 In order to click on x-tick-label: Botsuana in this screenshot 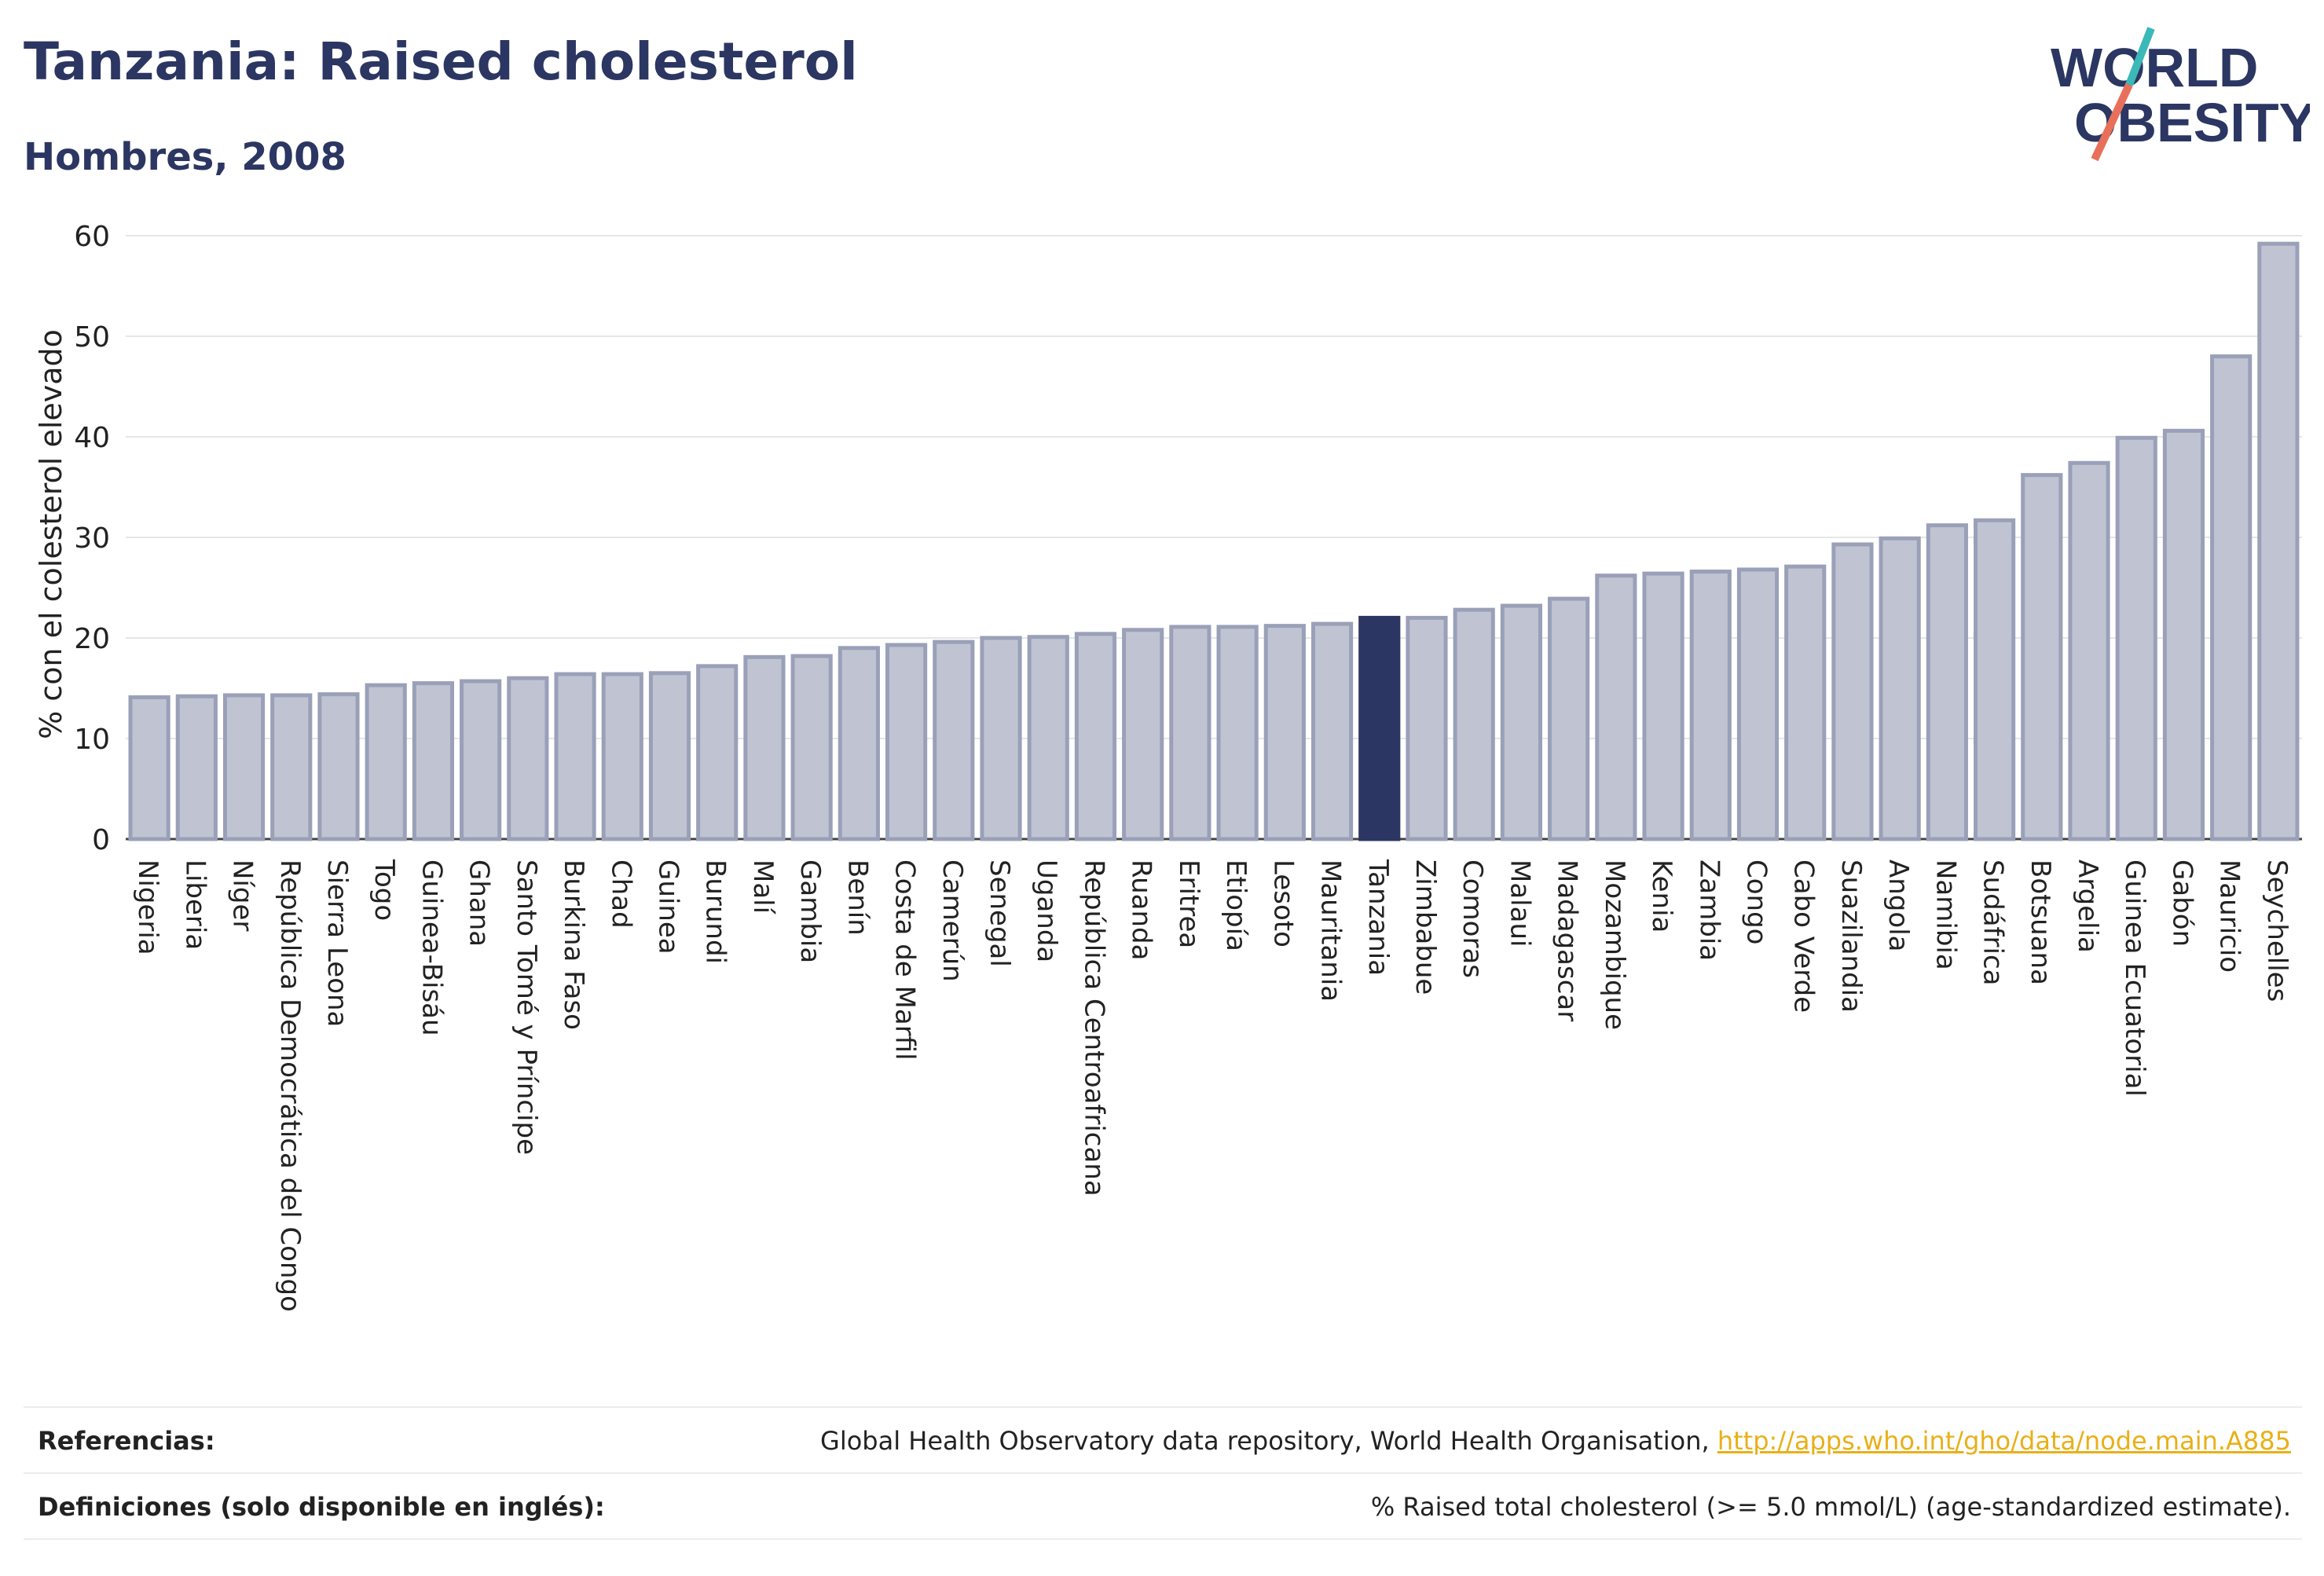, I will do `click(2040, 922)`.